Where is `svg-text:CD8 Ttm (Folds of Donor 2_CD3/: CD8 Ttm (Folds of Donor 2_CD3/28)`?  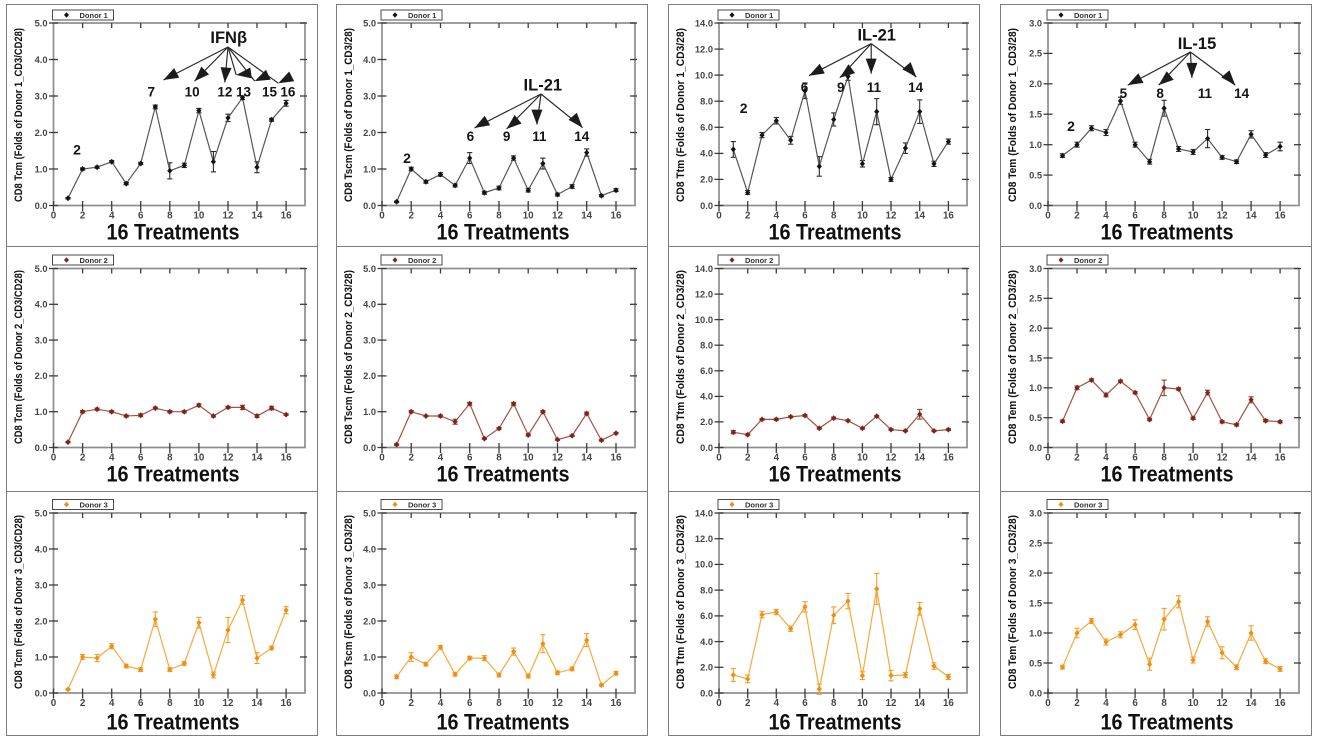 svg-text:CD8 Ttm (Folds of Donor 2_CD3/: CD8 Ttm (Folds of Donor 2_CD3/28) is located at coordinates (681, 357).